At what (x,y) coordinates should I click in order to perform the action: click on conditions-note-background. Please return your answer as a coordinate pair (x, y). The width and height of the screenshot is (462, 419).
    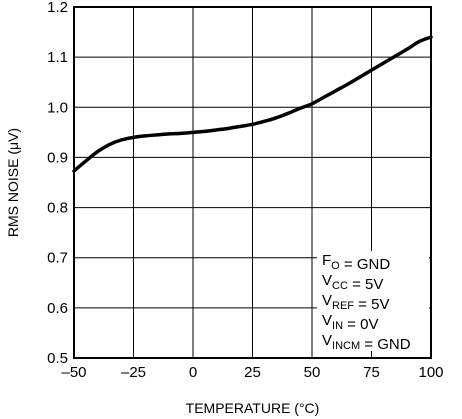
    Looking at the image, I should click on (373, 301).